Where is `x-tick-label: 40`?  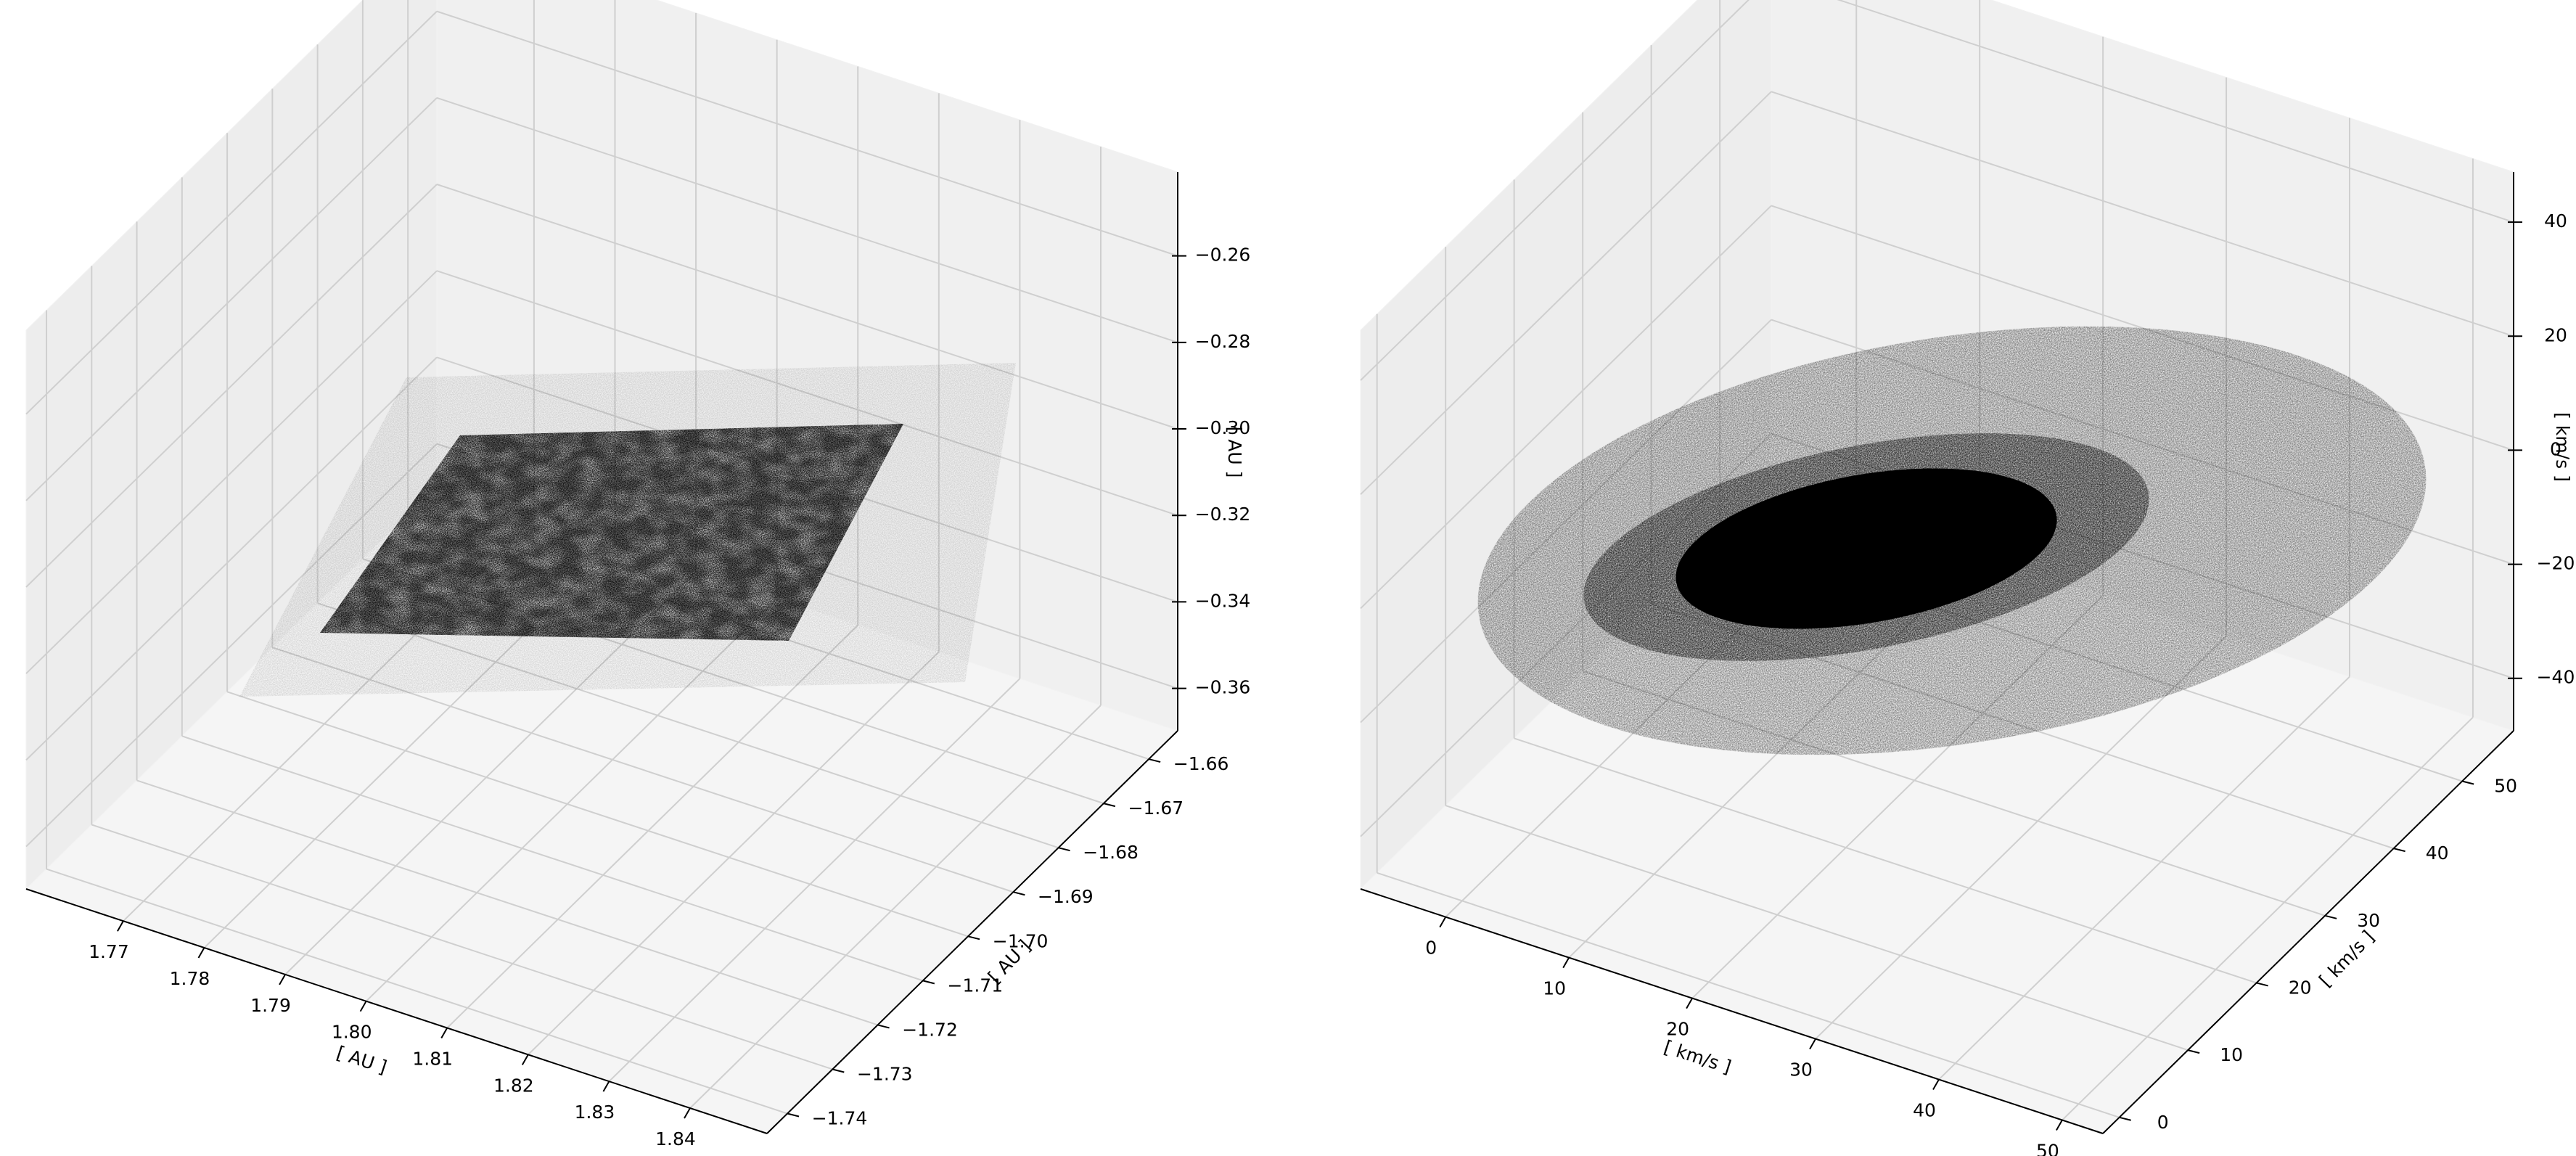 x-tick-label: 40 is located at coordinates (1924, 1110).